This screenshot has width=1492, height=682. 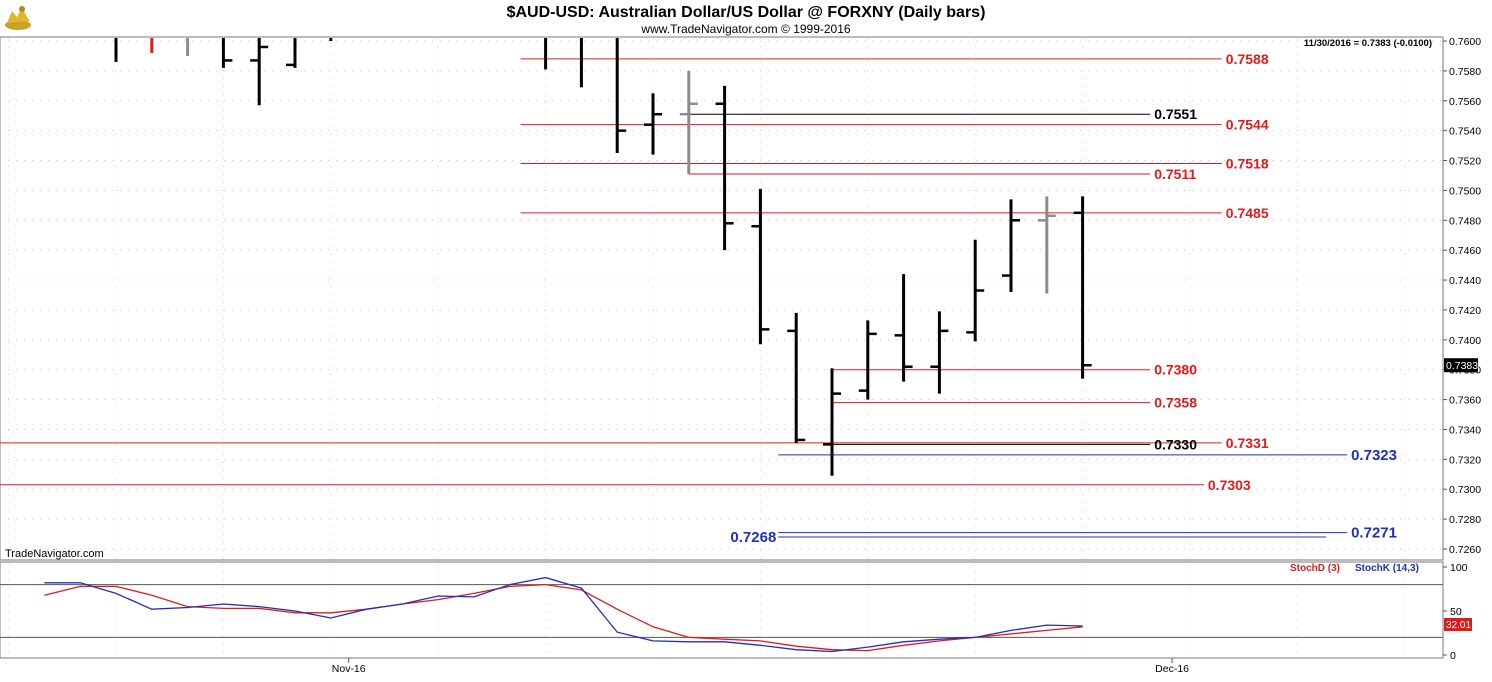 I want to click on price-tick-label: 0.7540, so click(x=1465, y=132).